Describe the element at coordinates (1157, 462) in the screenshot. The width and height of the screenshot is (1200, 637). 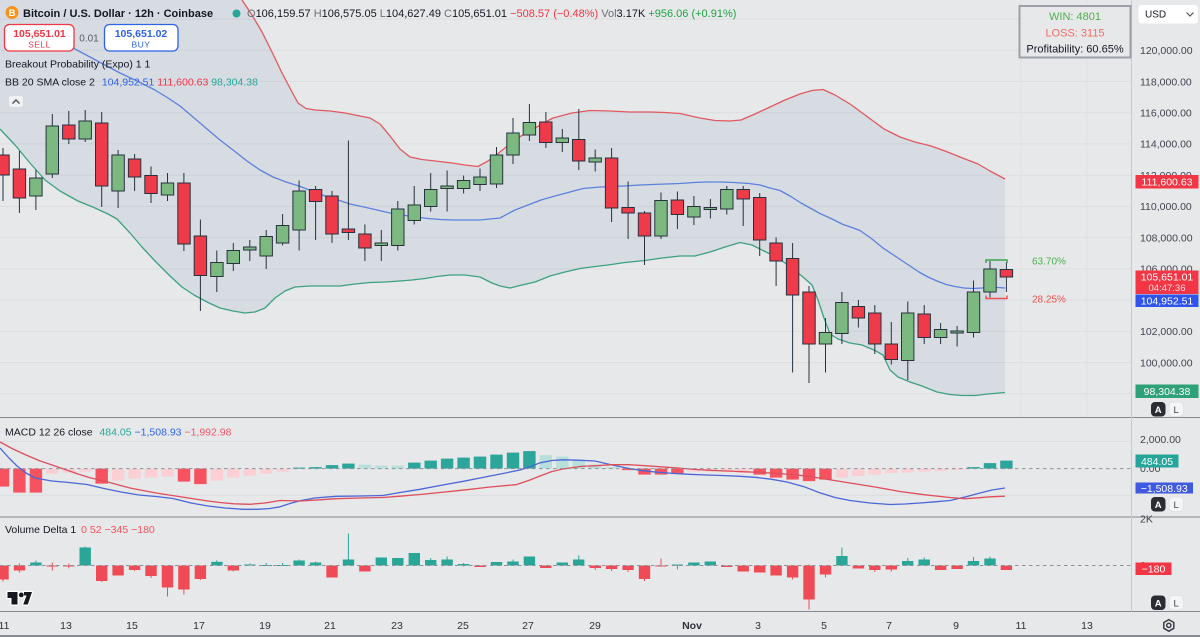
I see `svg-text: 484.05` at that location.